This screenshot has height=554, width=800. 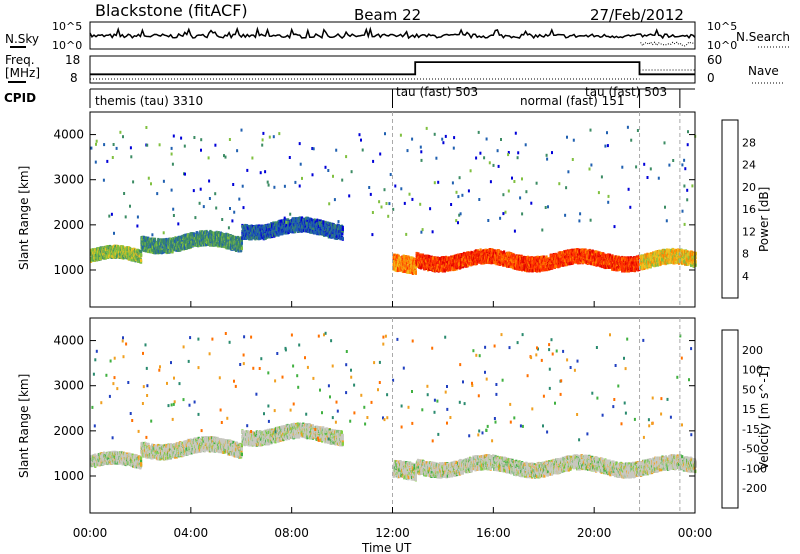 What do you see at coordinates (74, 78) in the screenshot?
I see `freq-tick-bottom: 8` at bounding box center [74, 78].